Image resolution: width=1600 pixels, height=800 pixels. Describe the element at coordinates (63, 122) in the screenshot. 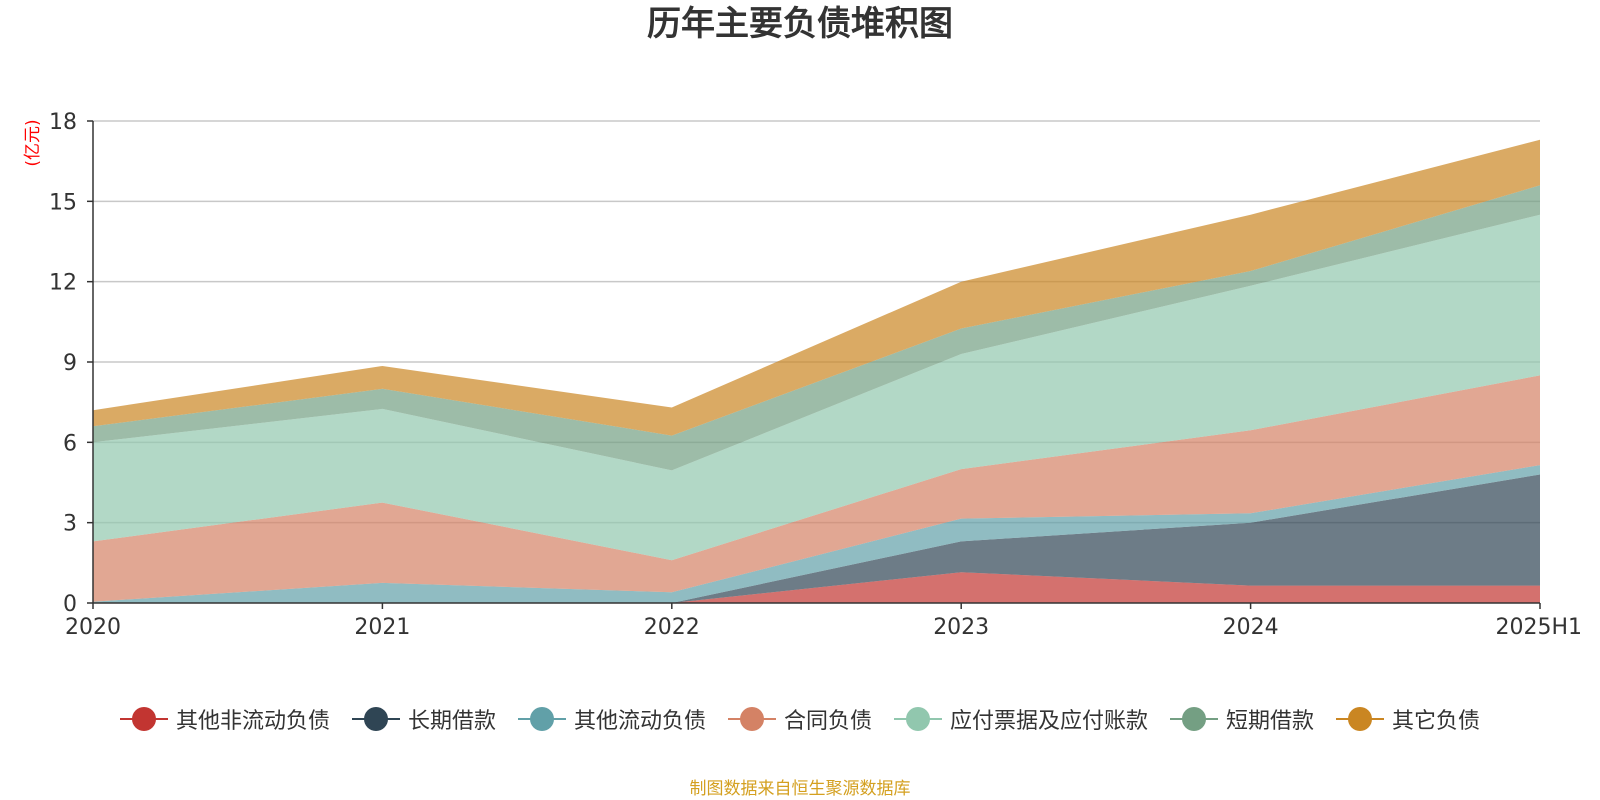

I see `y-tick-label: 18` at that location.